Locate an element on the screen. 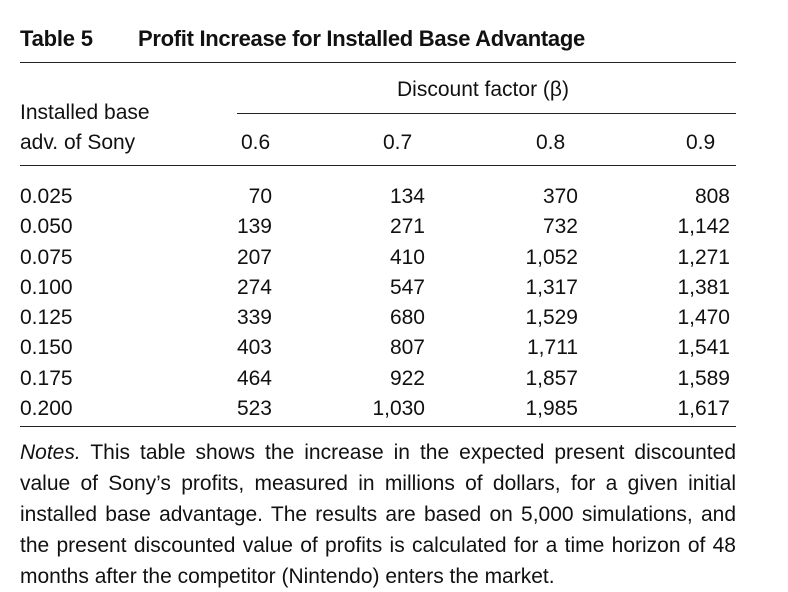 The image size is (788, 592). spanner-header-text: Discount factor (β) is located at coordinates (483, 89).